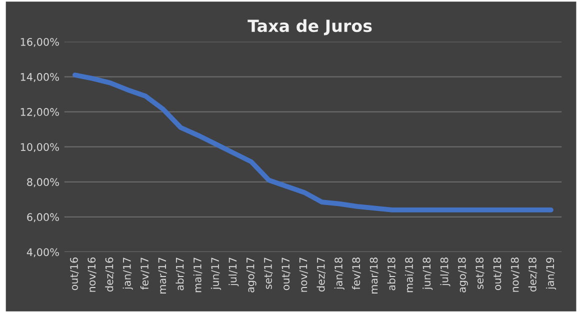 The width and height of the screenshot is (585, 321). Describe the element at coordinates (356, 274) in the screenshot. I see `x-tick-label: fev/18` at that location.